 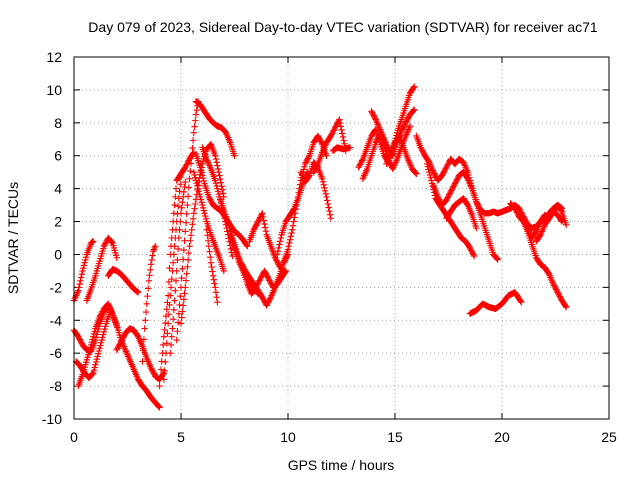 I want to click on y-tick-label: -2, so click(x=56, y=287).